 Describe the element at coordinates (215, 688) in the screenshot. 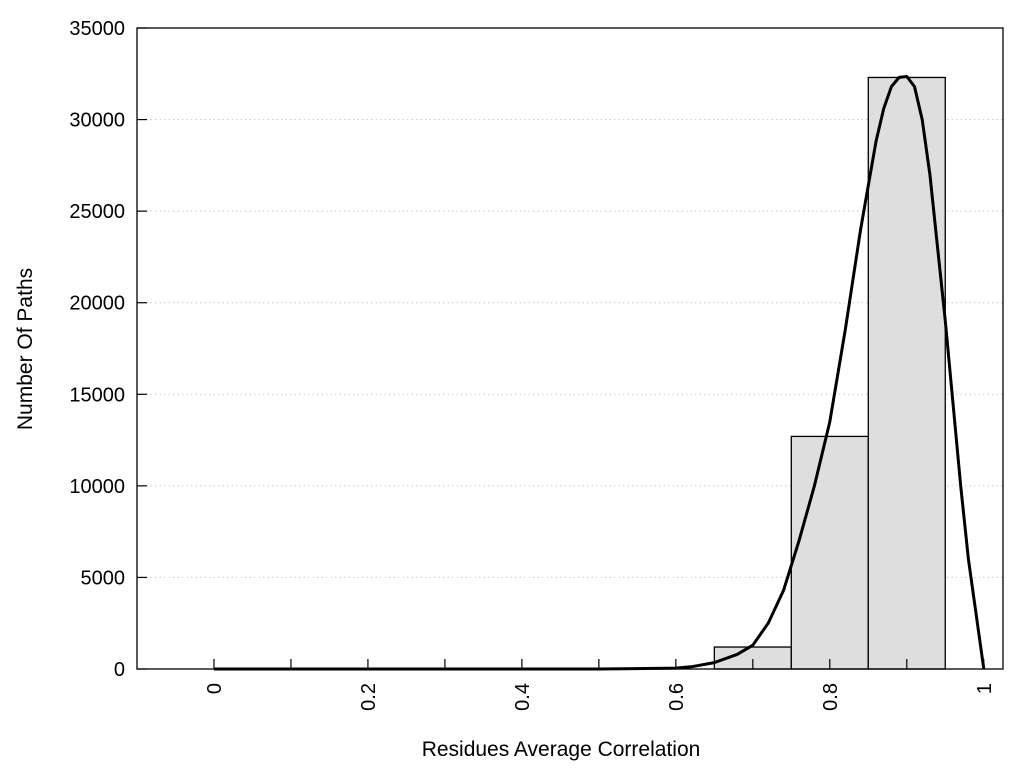

I see `x-tick-label: 0` at that location.